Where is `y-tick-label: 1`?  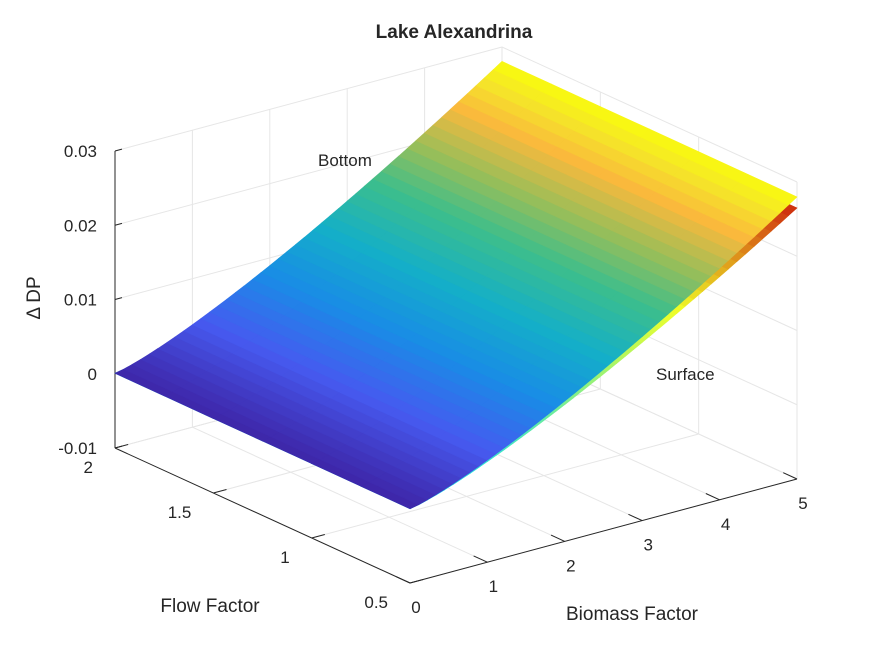 y-tick-label: 1 is located at coordinates (284, 557).